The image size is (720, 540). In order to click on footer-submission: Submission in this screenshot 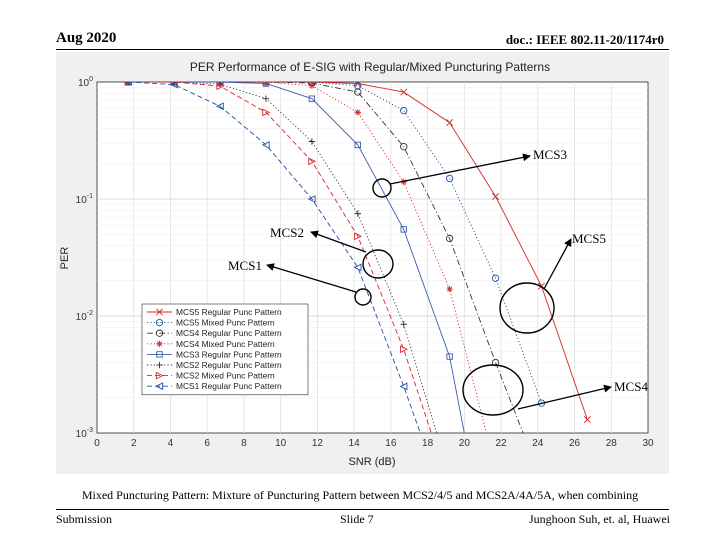, I will do `click(84, 519)`.